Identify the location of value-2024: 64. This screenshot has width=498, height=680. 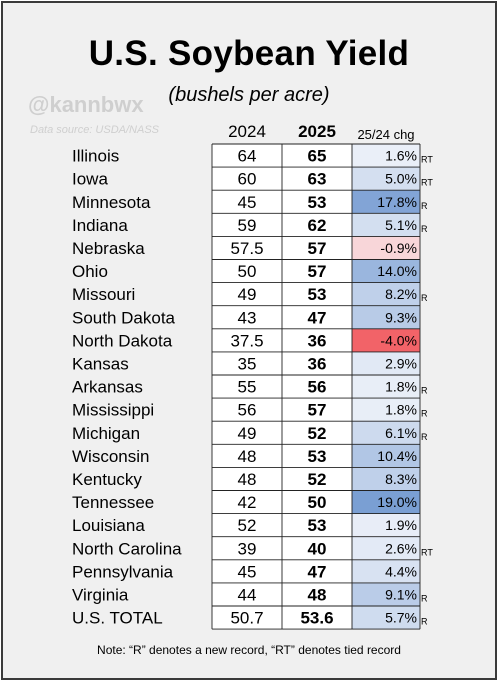
(247, 156).